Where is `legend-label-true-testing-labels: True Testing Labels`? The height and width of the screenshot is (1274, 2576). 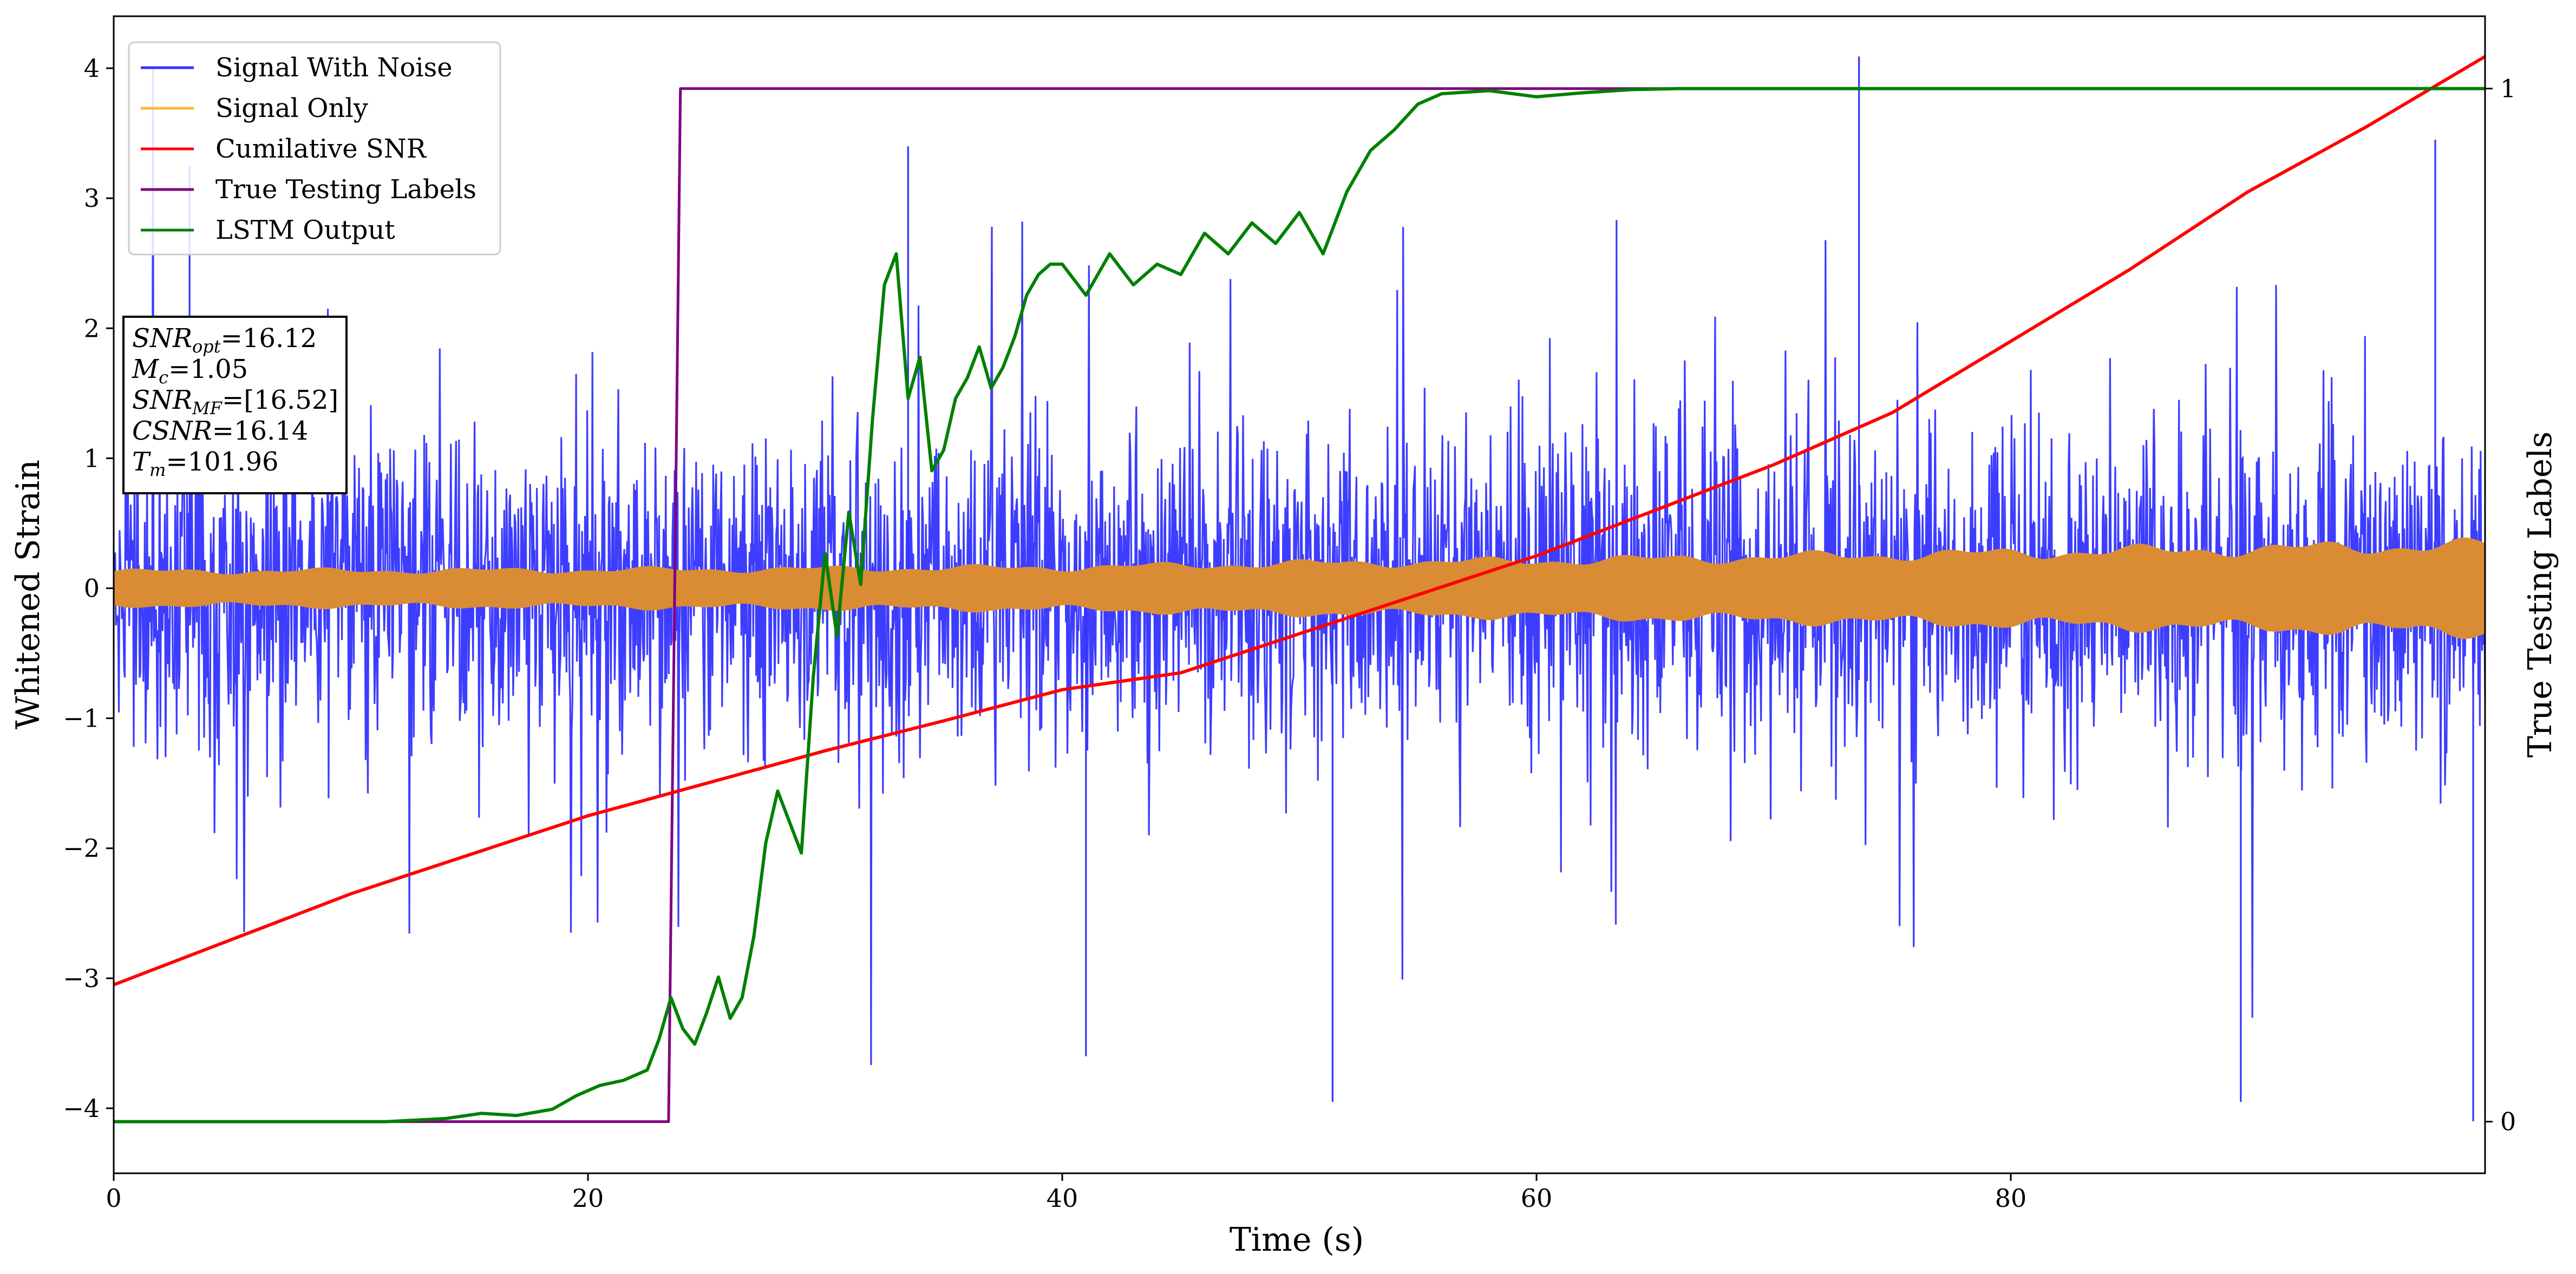
legend-label-true-testing-labels: True Testing Labels is located at coordinates (345, 189).